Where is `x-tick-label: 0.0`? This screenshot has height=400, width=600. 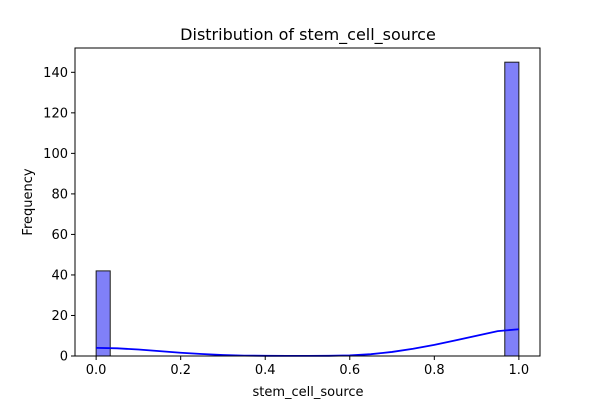
x-tick-label: 0.0 is located at coordinates (96, 370).